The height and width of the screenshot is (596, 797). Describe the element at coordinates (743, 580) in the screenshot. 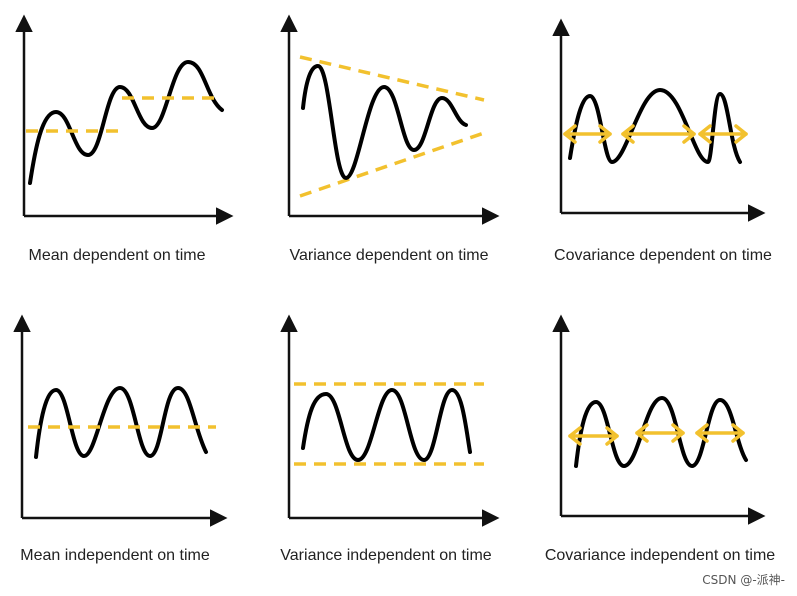

I see `watermark-text: CSDN @-派神-` at that location.